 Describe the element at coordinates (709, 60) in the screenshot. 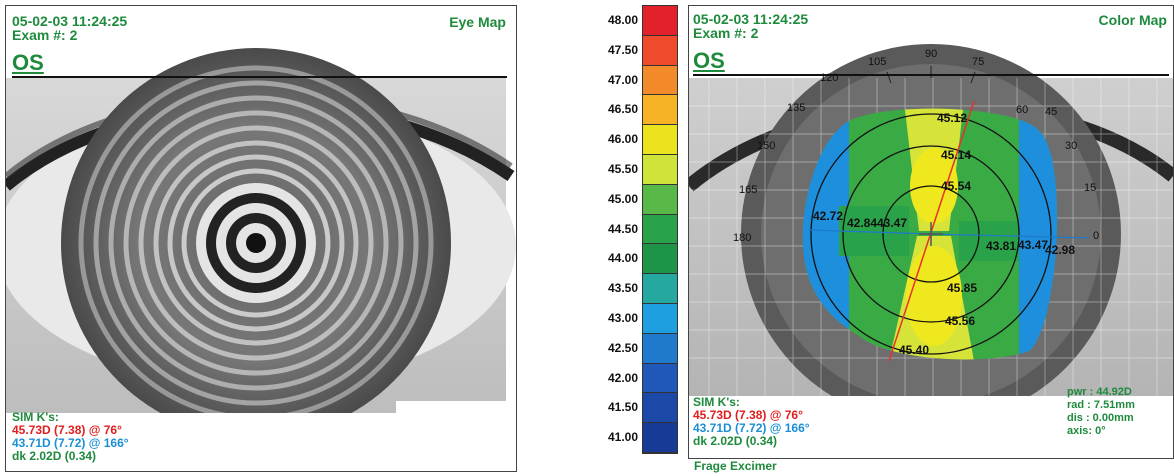

I see `right-eye-label: OS` at that location.